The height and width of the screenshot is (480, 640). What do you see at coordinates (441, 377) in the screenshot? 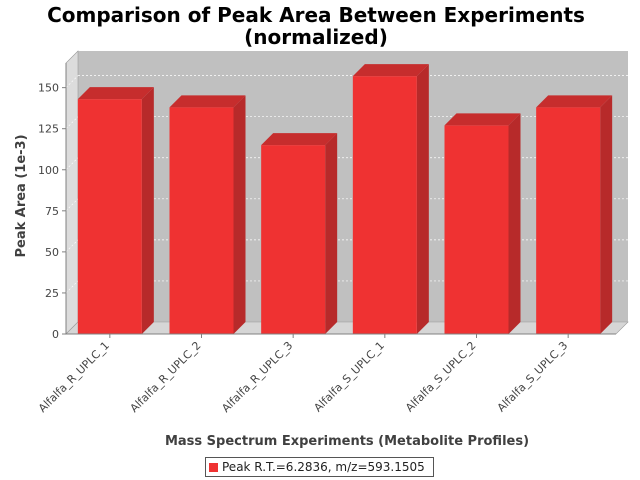
I see `x-tick-label: Alfalfa_S_UPLC_2` at bounding box center [441, 377].